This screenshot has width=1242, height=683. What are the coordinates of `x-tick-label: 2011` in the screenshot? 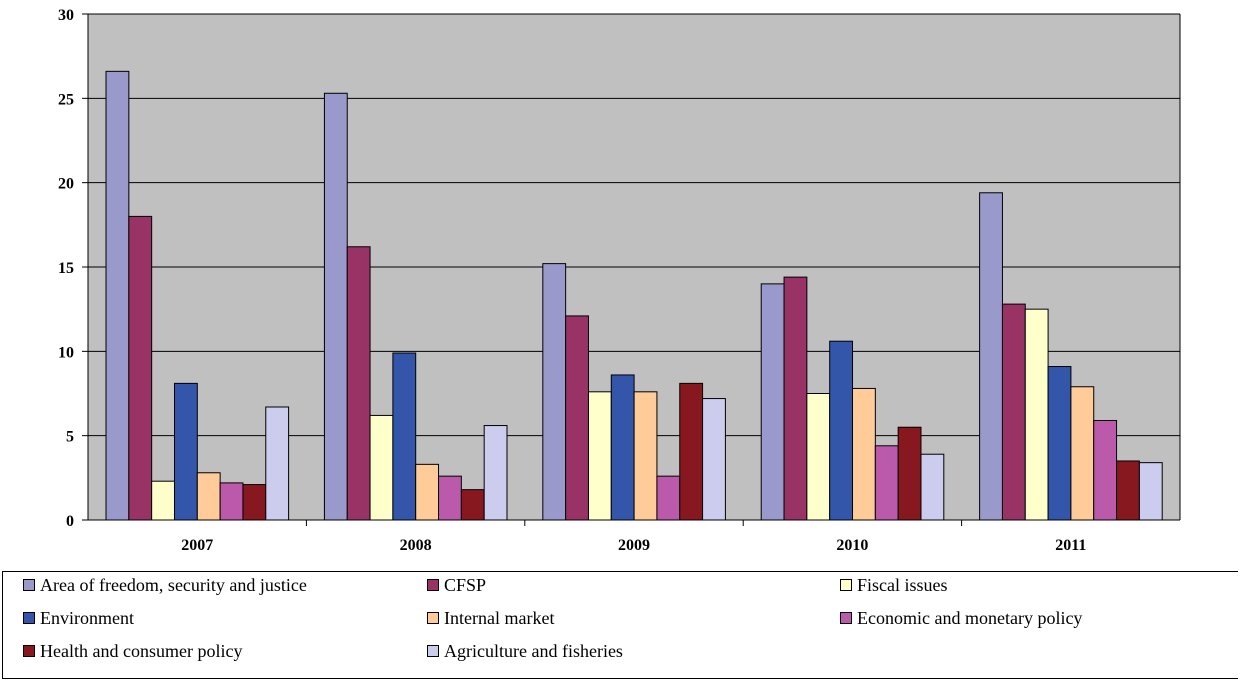 It's located at (1070, 545).